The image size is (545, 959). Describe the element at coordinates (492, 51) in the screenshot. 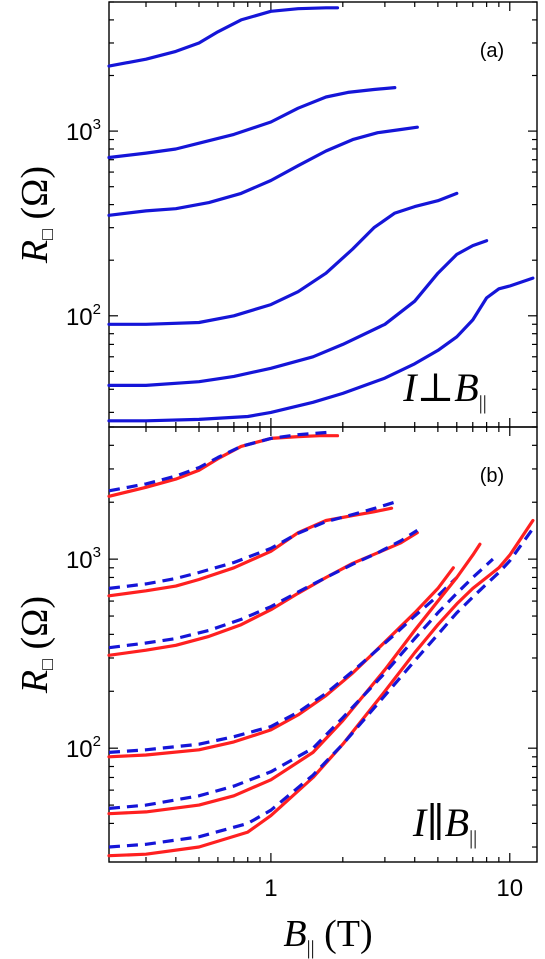

I see `panel-label: (a)` at that location.